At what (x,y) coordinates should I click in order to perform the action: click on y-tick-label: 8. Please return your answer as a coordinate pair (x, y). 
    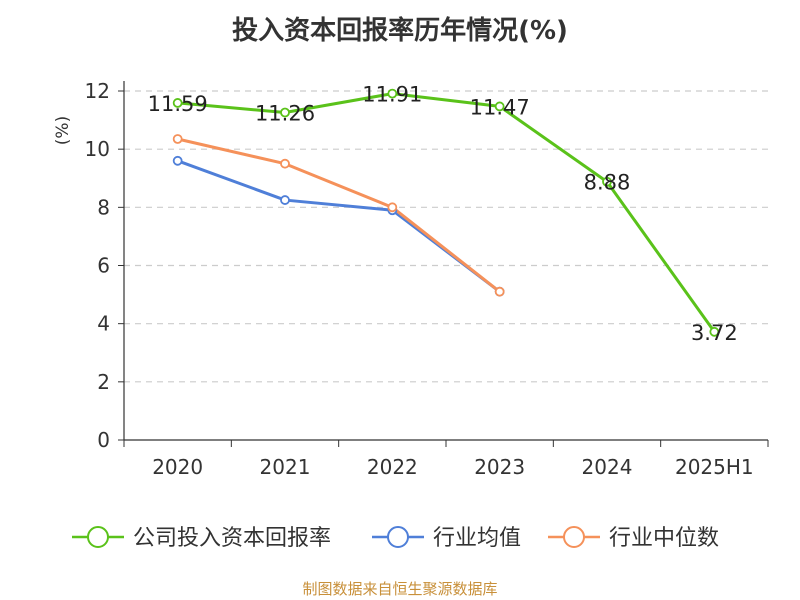
    Looking at the image, I should click on (103, 207).